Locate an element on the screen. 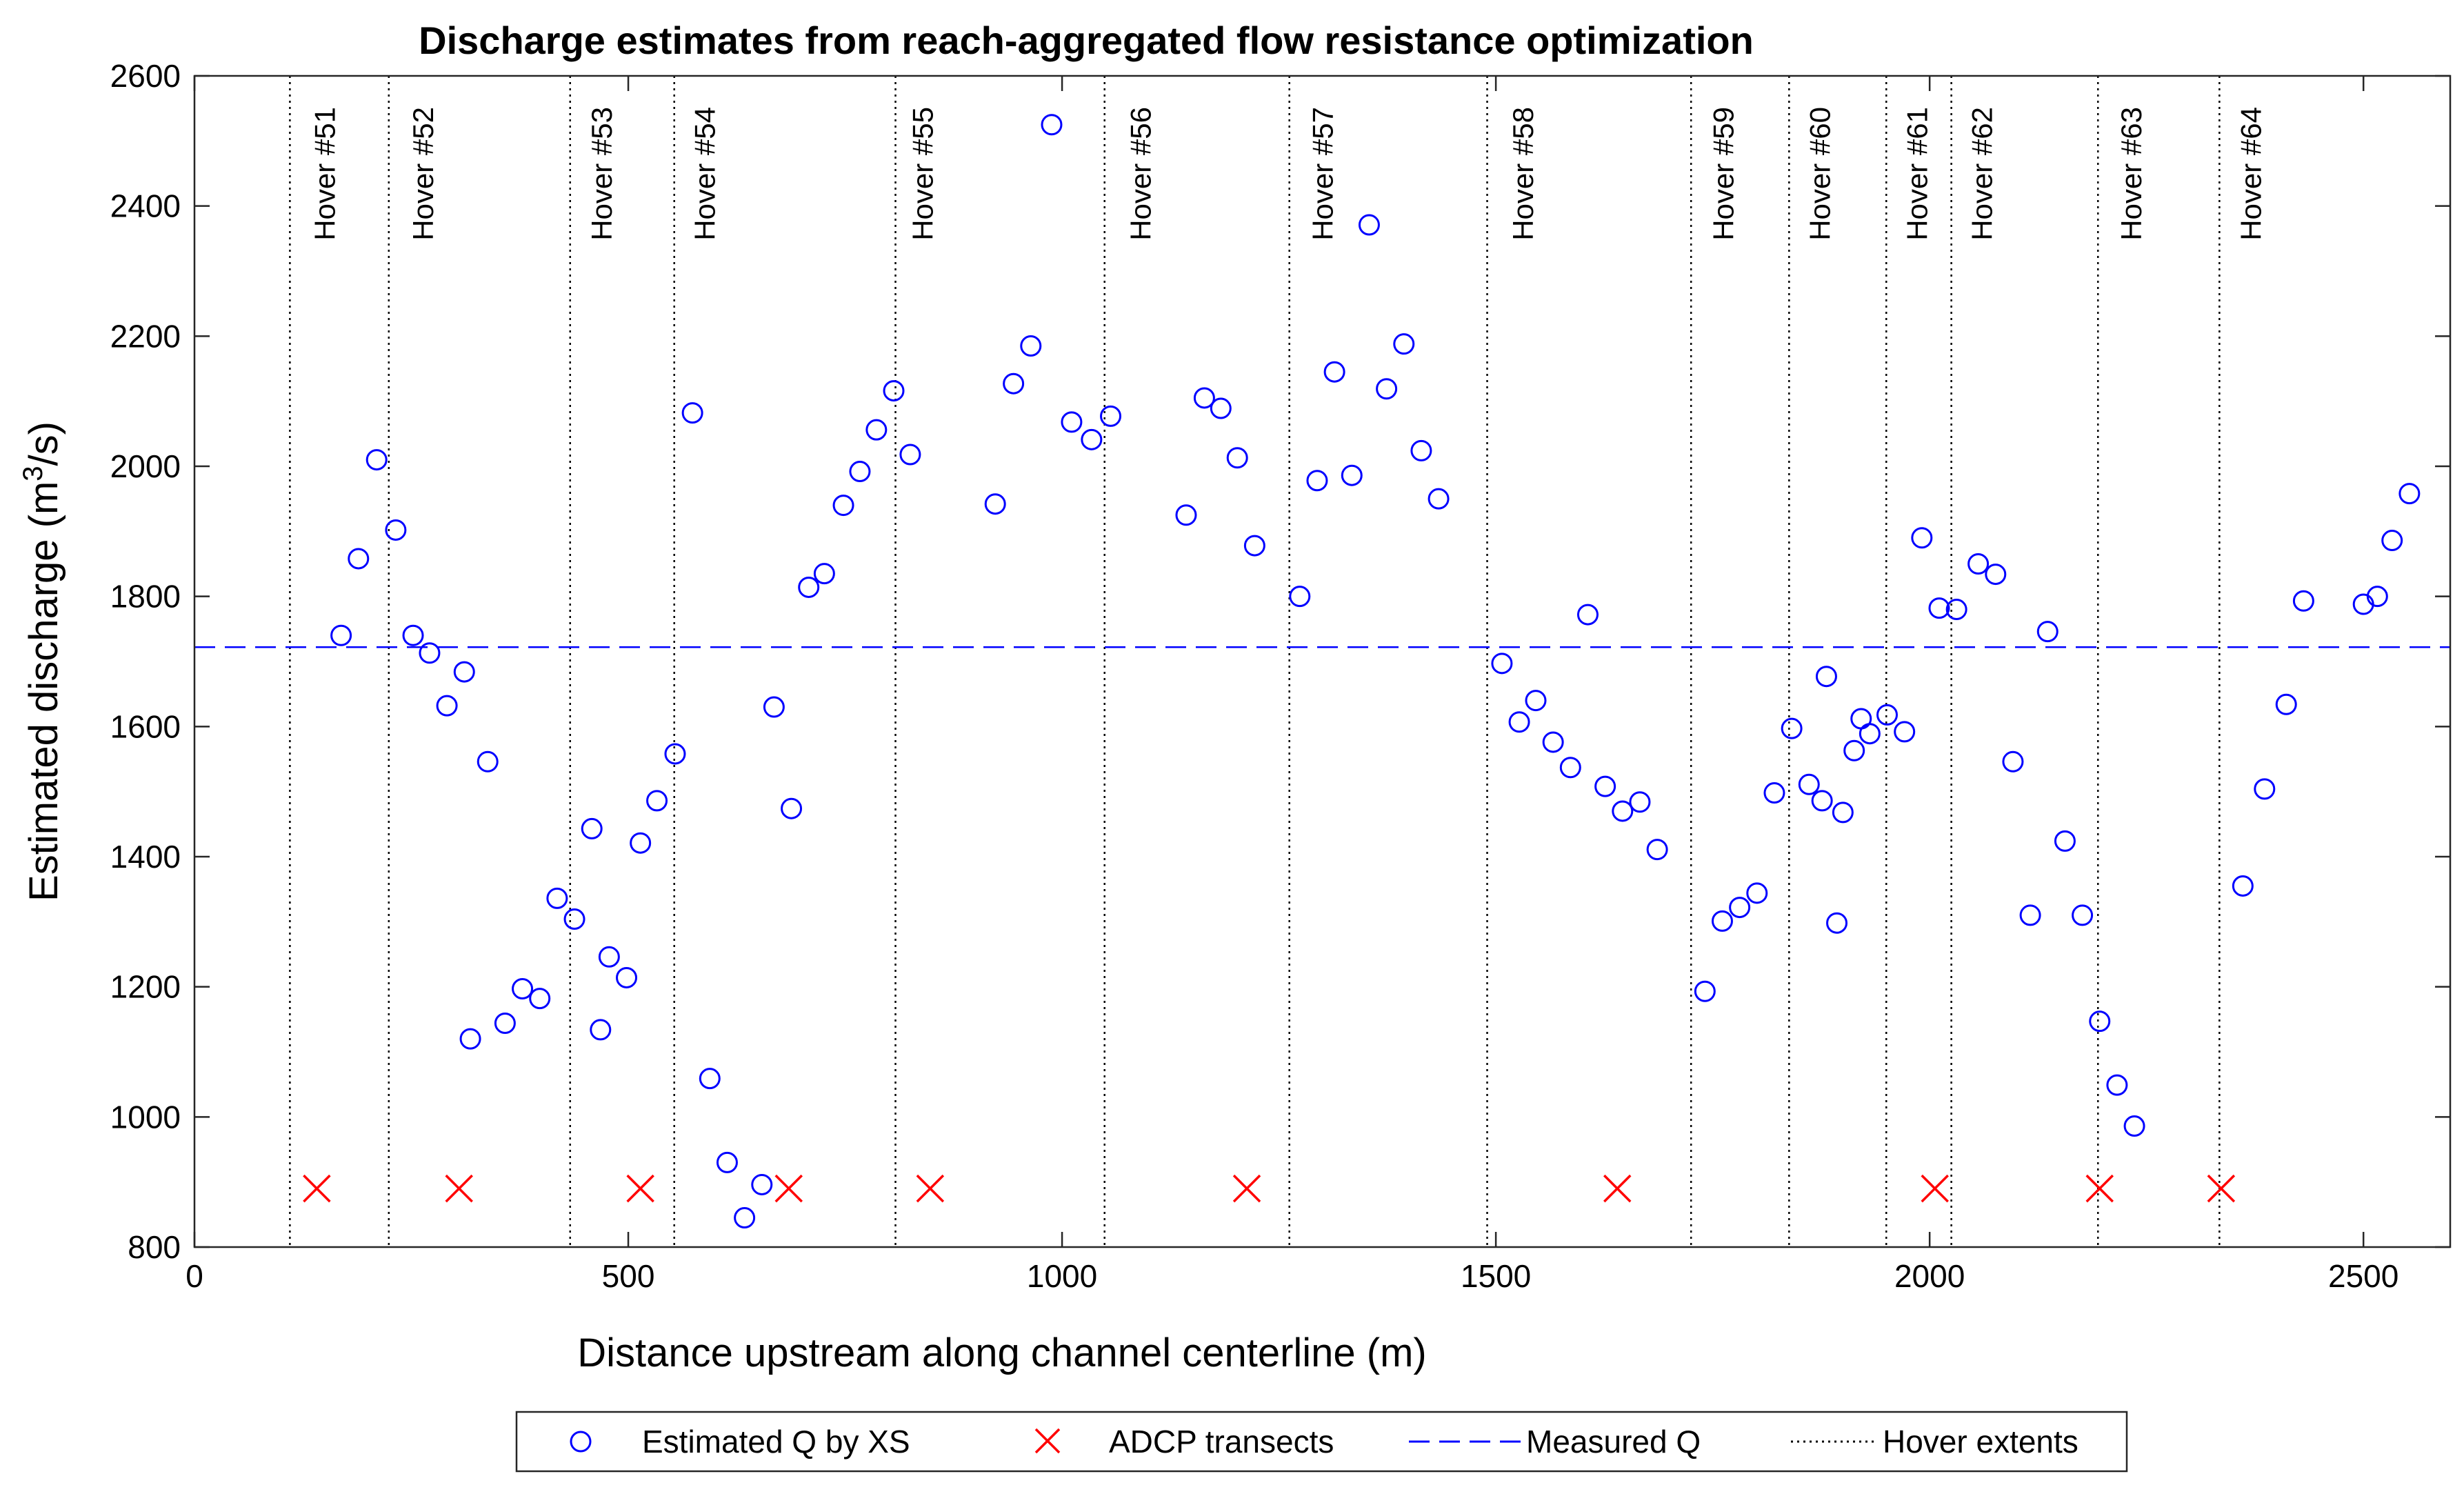  legend-label-estimated: Estimated Q by XS is located at coordinates (776, 1442).